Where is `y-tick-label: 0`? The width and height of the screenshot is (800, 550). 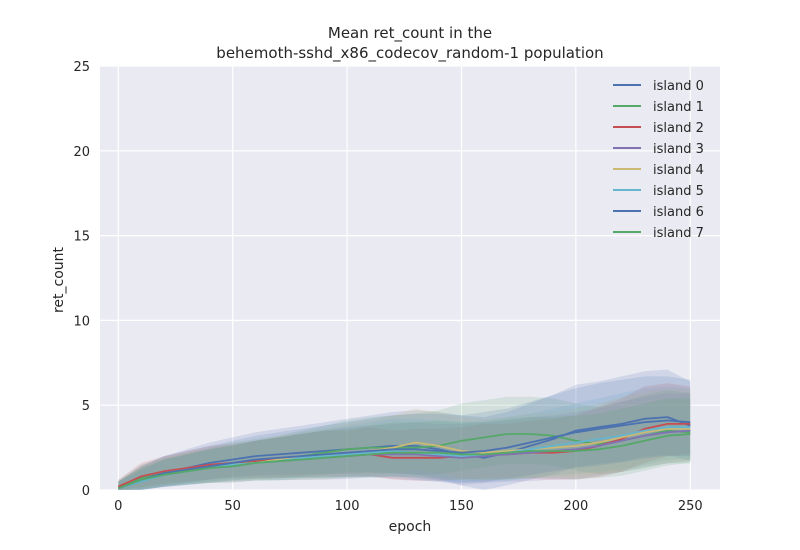
y-tick-label: 0 is located at coordinates (86, 491).